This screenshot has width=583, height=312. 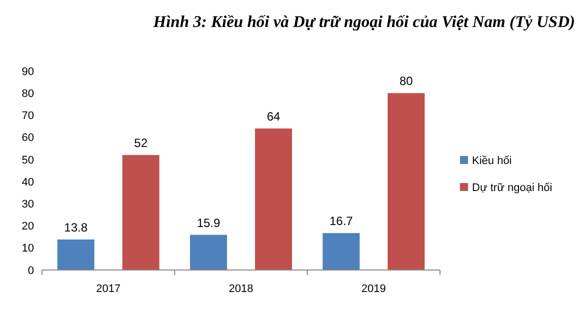 What do you see at coordinates (492, 160) in the screenshot?
I see `legend-label: Kiều hối` at bounding box center [492, 160].